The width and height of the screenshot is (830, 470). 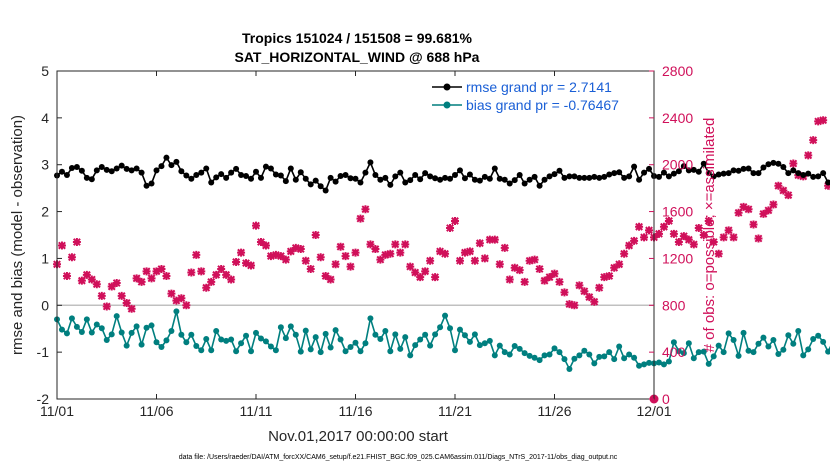 I want to click on legend-rmse-label: rmse grand pr = 2.7141, so click(x=539, y=87).